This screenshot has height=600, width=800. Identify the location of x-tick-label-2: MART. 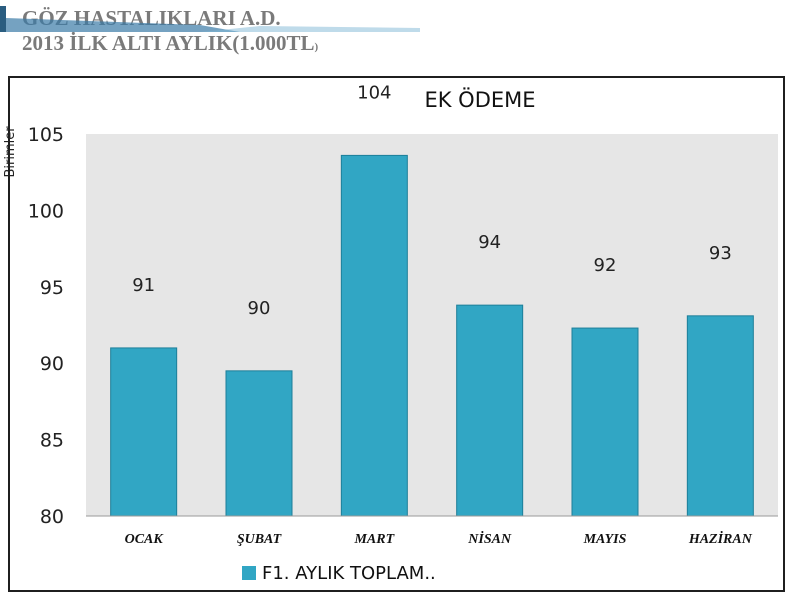
(374, 539).